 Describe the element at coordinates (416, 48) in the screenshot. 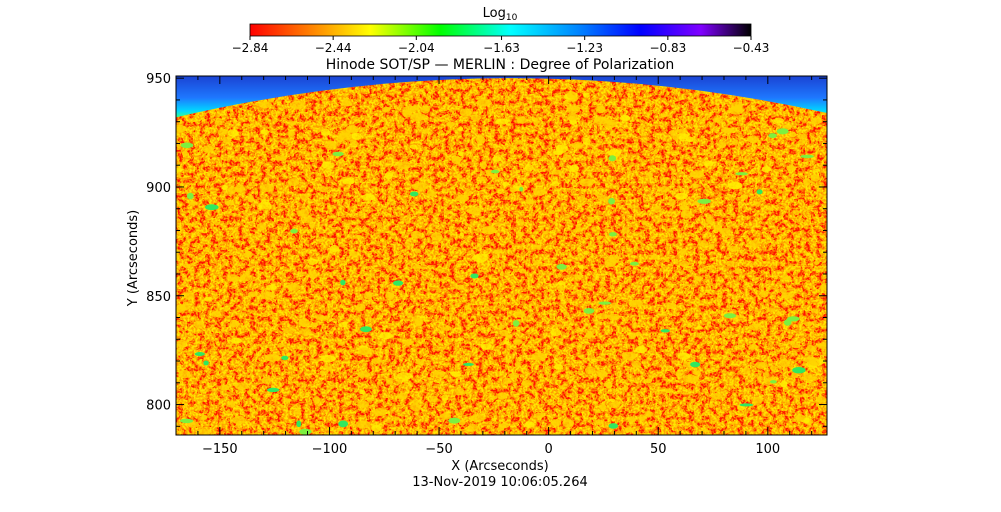

I see `colorbar-tick-label: −2.04` at that location.